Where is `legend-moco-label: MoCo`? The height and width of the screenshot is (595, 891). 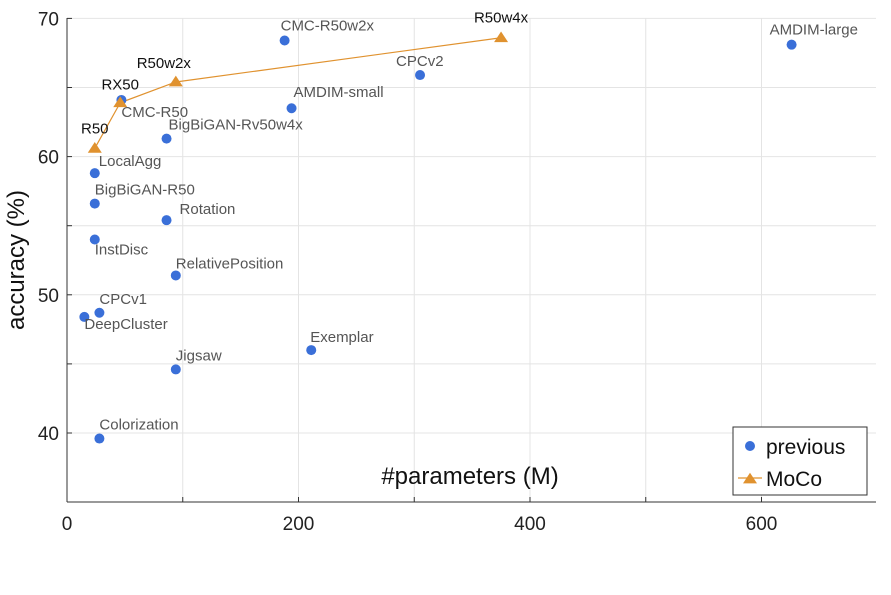 legend-moco-label: MoCo is located at coordinates (794, 479).